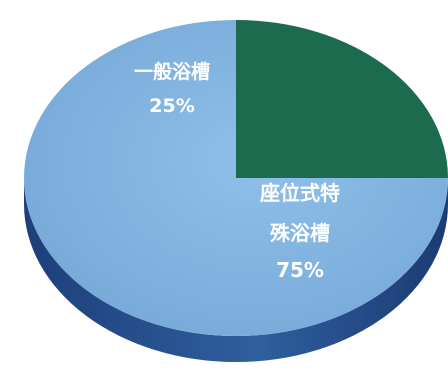 The width and height of the screenshot is (448, 371). What do you see at coordinates (171, 106) in the screenshot?
I see `slice-1-value-label: 25%` at bounding box center [171, 106].